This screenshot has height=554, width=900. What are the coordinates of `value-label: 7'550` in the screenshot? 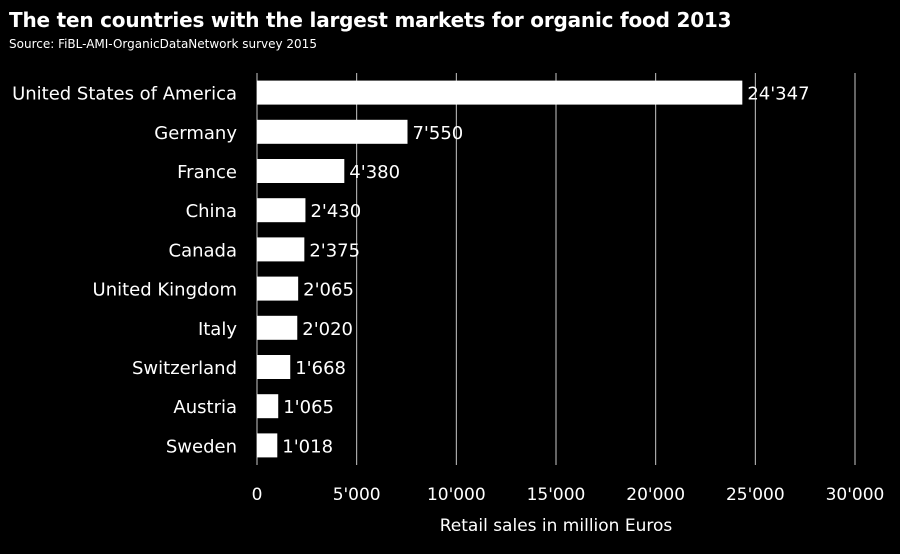 It's located at (437, 133).